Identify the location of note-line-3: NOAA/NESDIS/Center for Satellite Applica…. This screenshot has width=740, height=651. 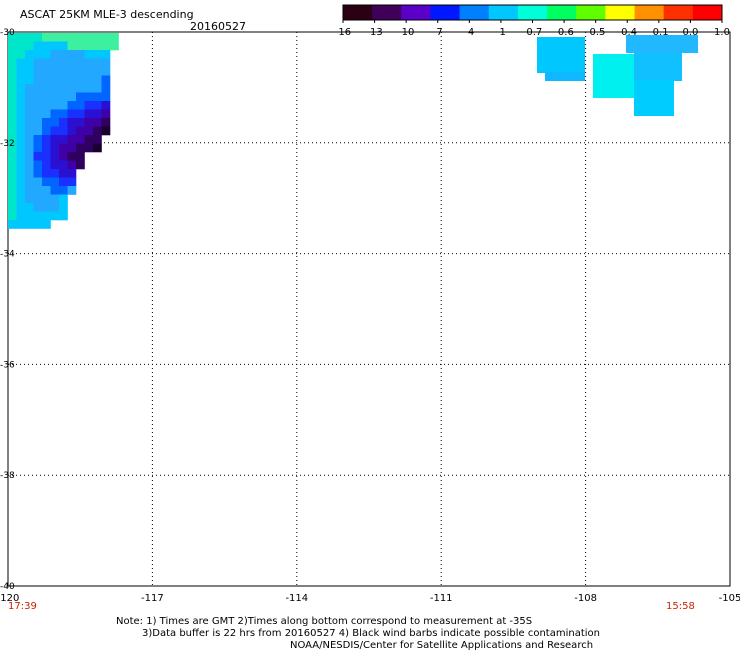
(442, 645).